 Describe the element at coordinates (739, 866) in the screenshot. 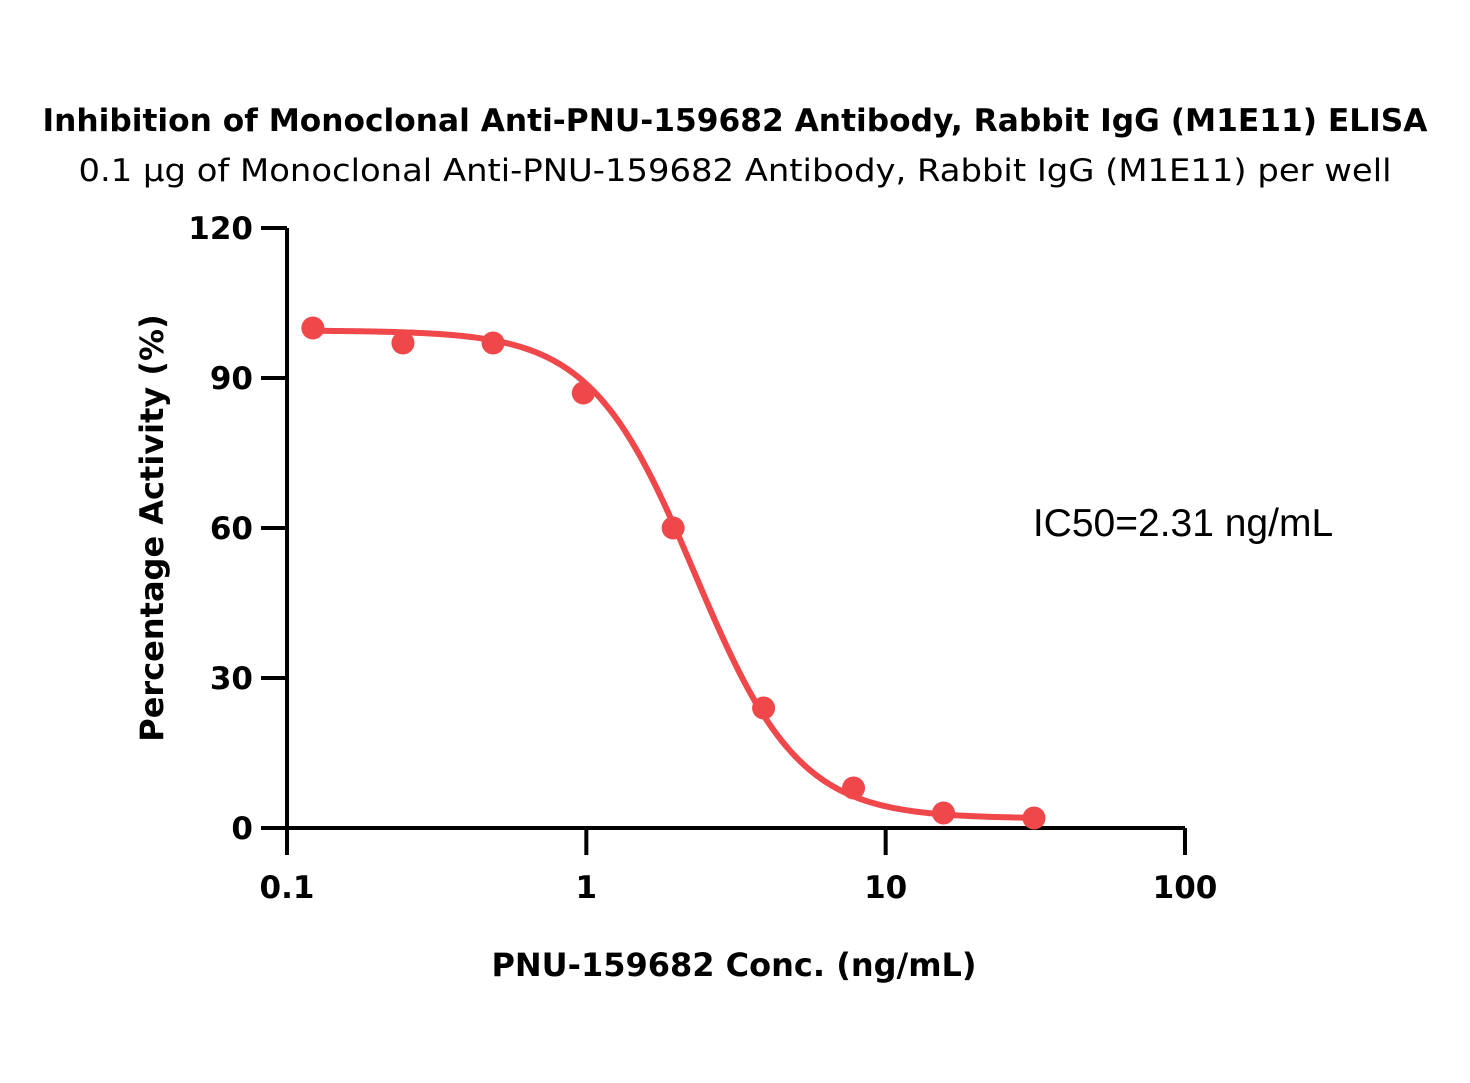

I see `x-axis: 0.1 1 10 100` at that location.